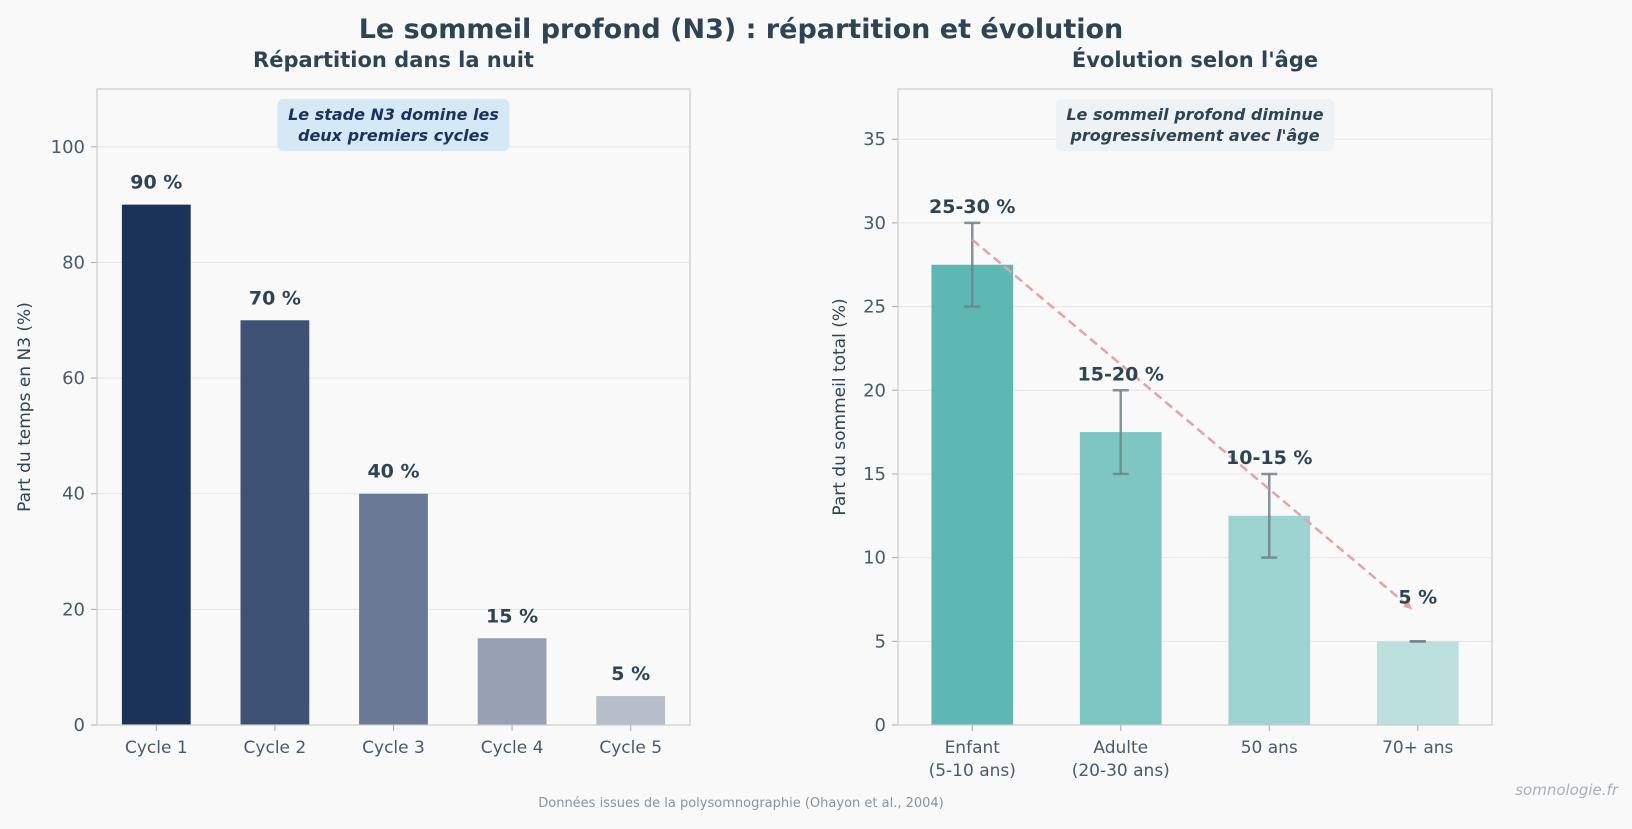  I want to click on x-tick-label: 50 ans, so click(1269, 748).